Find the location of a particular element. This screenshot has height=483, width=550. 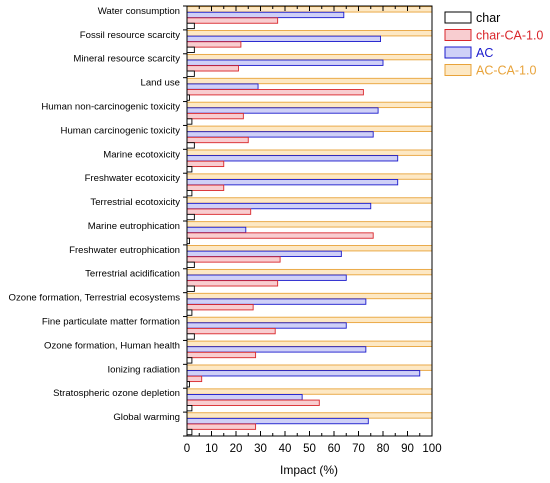

category-label: Mineral resource scarcity is located at coordinates (126, 59).